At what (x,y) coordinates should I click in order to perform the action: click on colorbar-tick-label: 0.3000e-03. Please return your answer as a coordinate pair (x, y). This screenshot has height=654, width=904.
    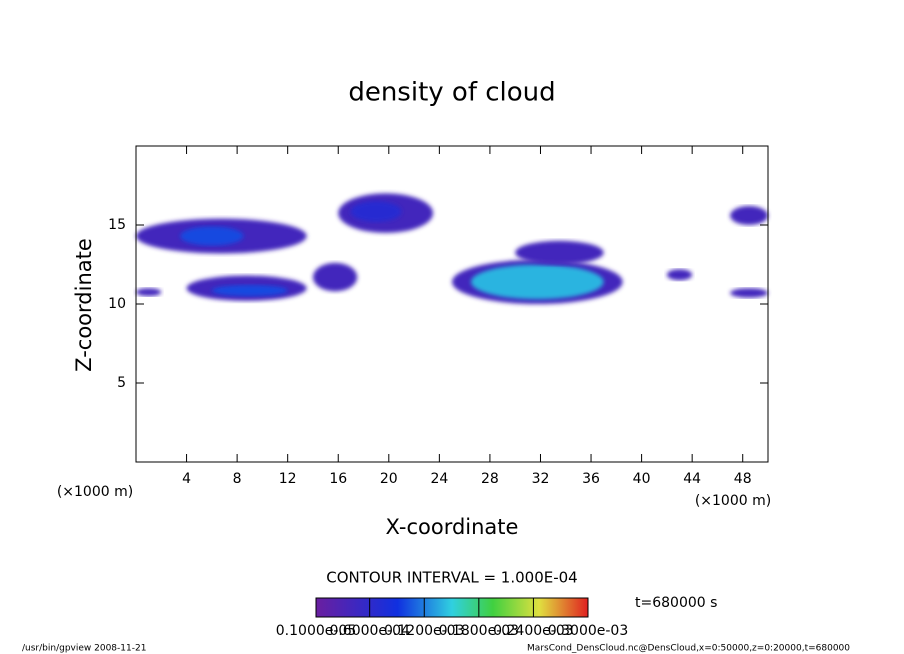
    Looking at the image, I should click on (588, 631).